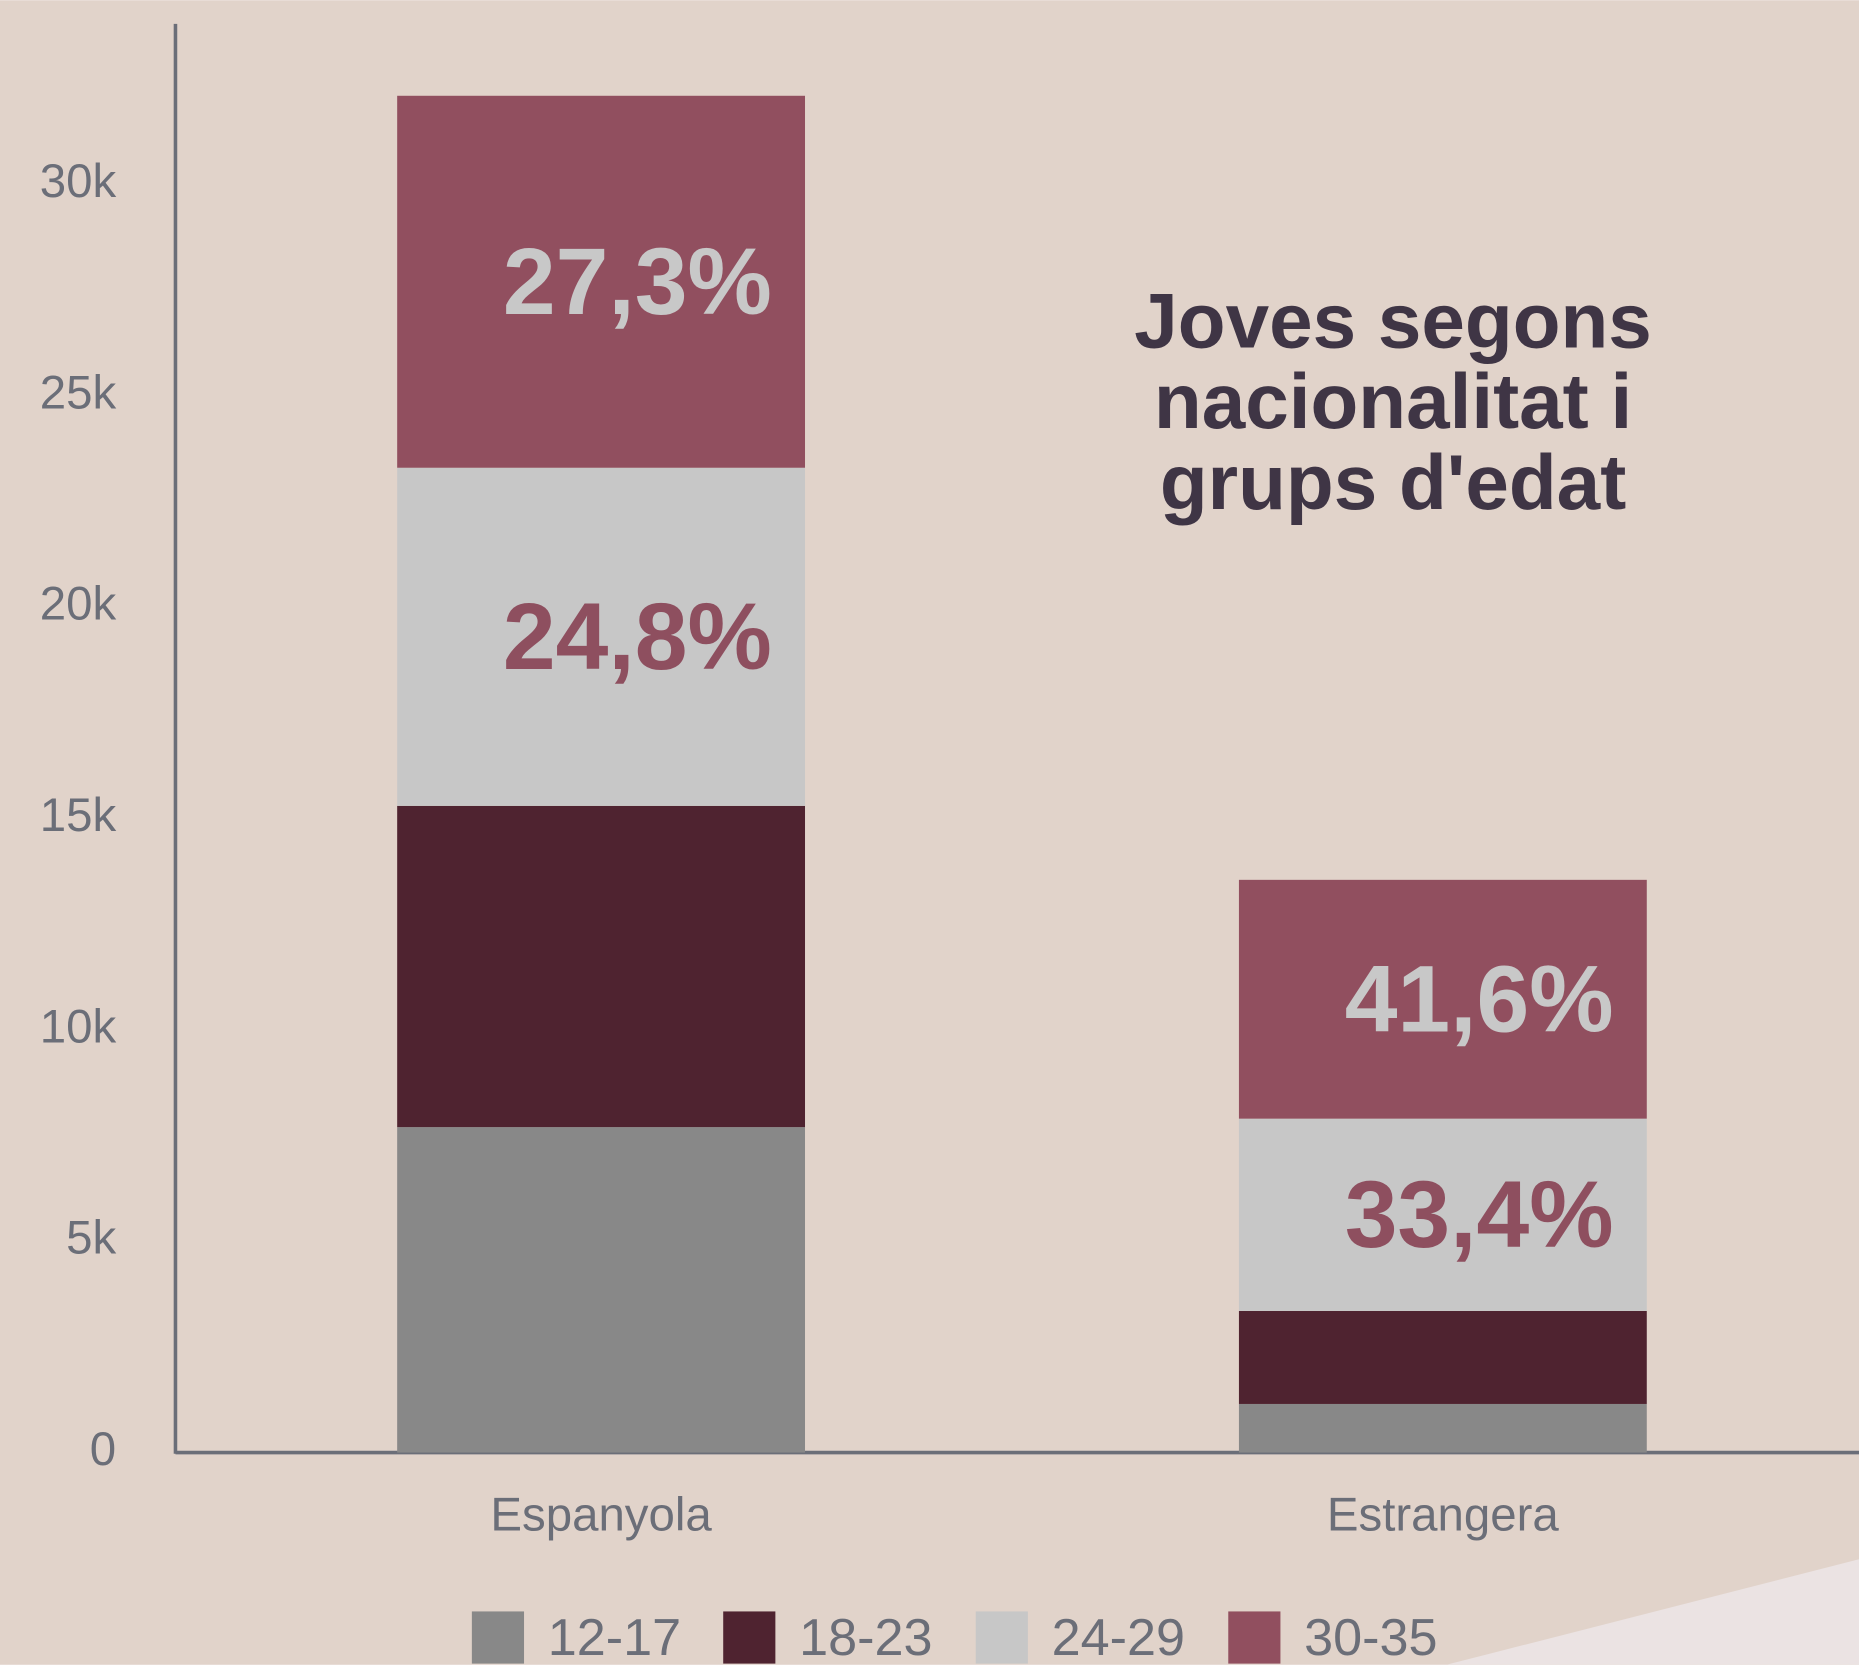 This screenshot has height=1665, width=1859. Describe the element at coordinates (637, 637) in the screenshot. I see `share-label: 24,8%` at that location.